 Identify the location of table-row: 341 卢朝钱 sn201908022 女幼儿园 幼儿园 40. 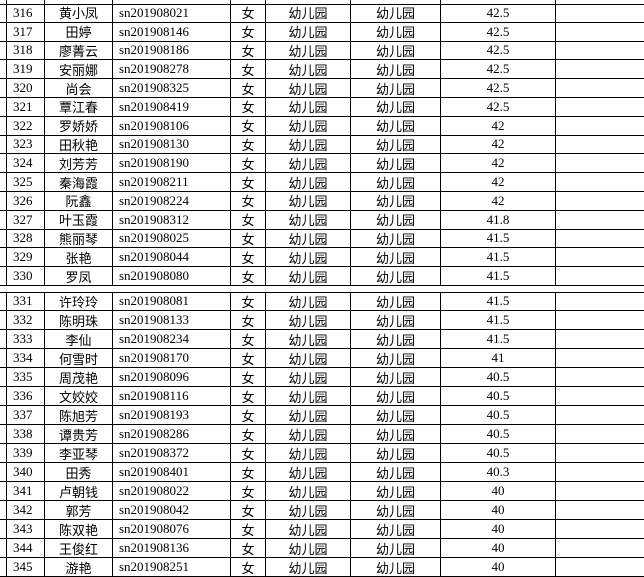
(322, 491).